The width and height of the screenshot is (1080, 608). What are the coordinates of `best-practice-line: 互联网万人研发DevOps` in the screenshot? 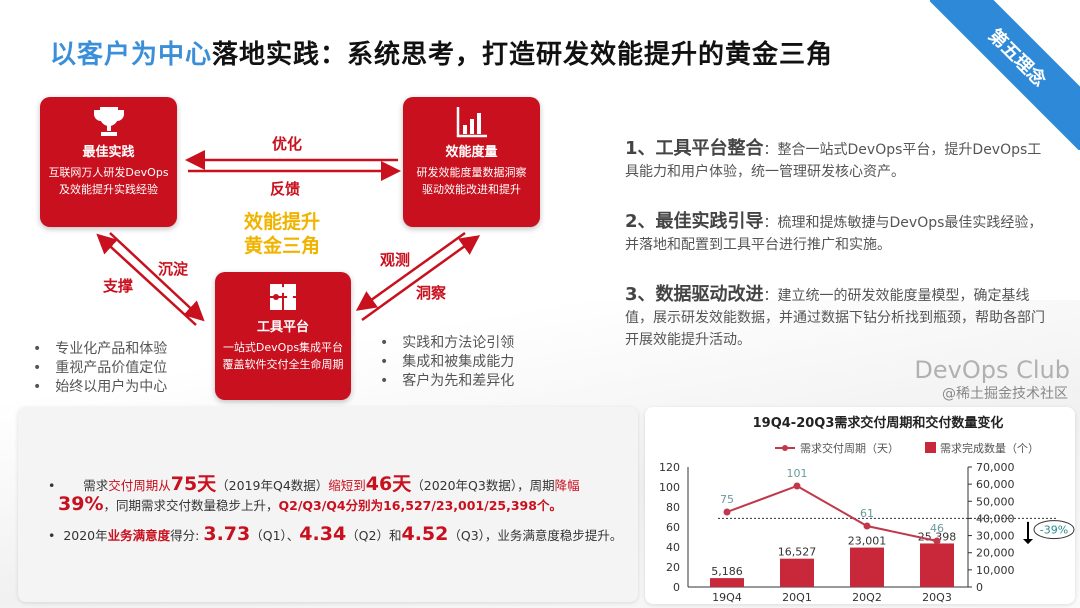 It's located at (108, 172).